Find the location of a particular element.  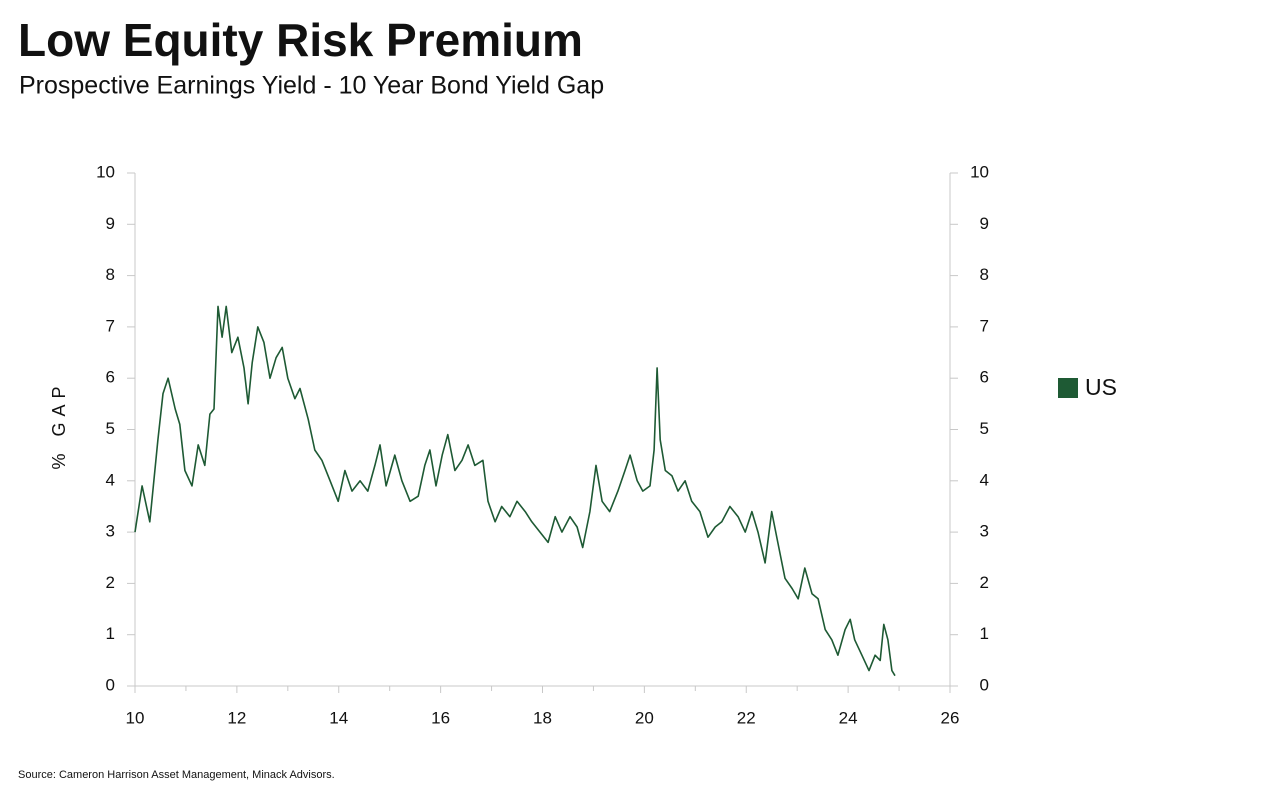

y2-tick-label: 4 is located at coordinates (984, 479).